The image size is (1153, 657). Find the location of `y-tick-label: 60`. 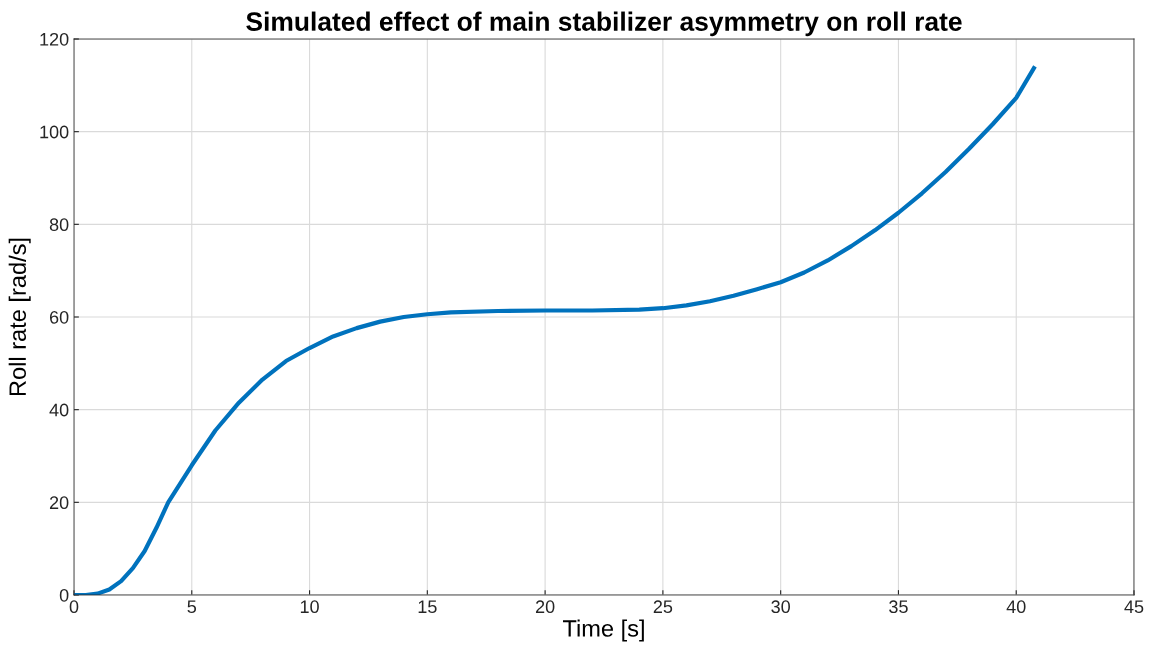

y-tick-label: 60 is located at coordinates (59, 317).